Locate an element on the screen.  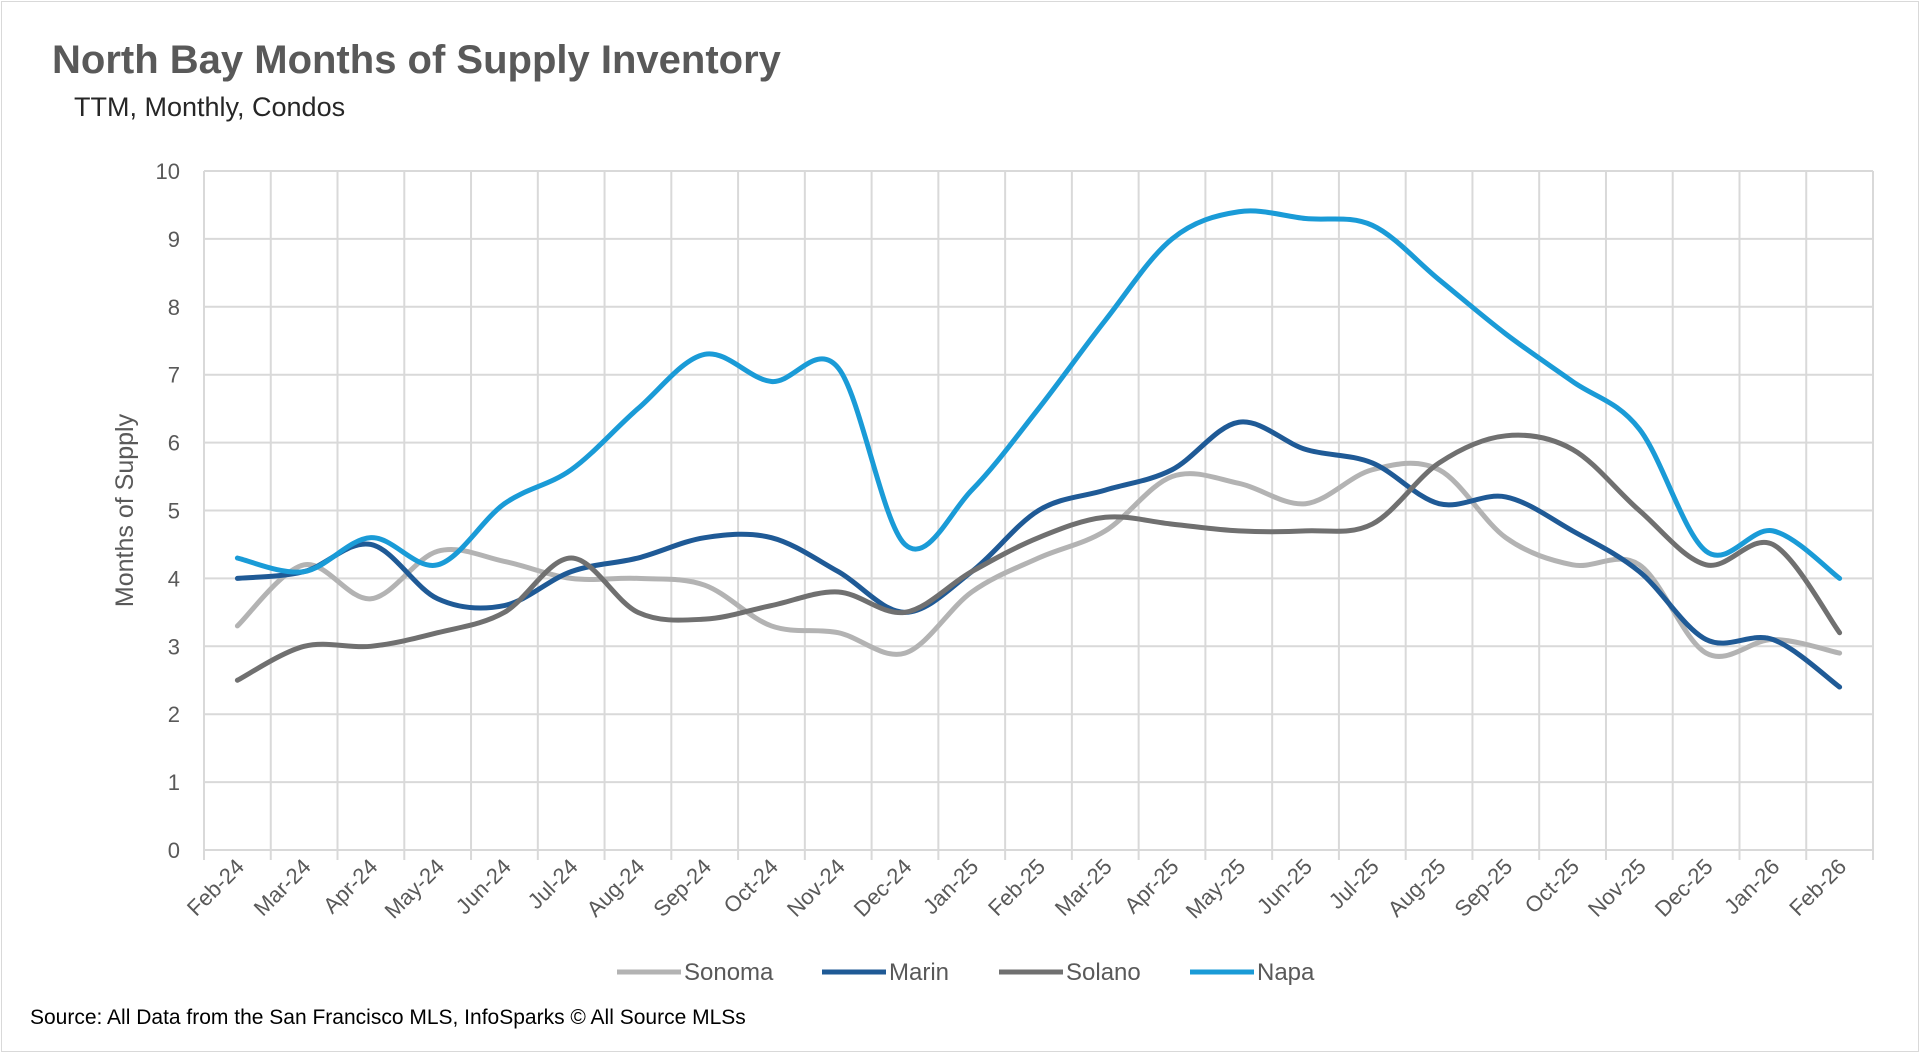
y-tick-label: 3 is located at coordinates (174, 646).